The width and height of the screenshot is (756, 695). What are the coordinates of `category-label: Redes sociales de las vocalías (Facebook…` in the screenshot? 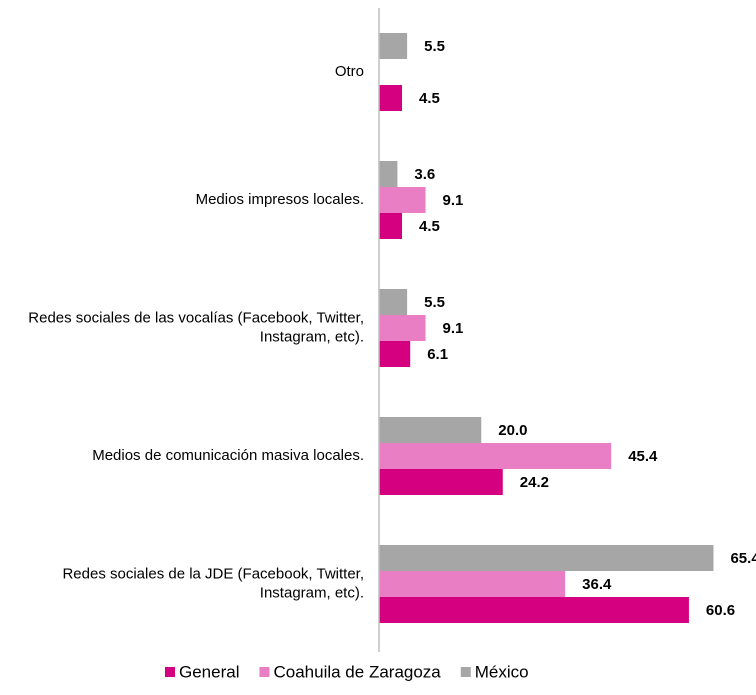 It's located at (196, 327).